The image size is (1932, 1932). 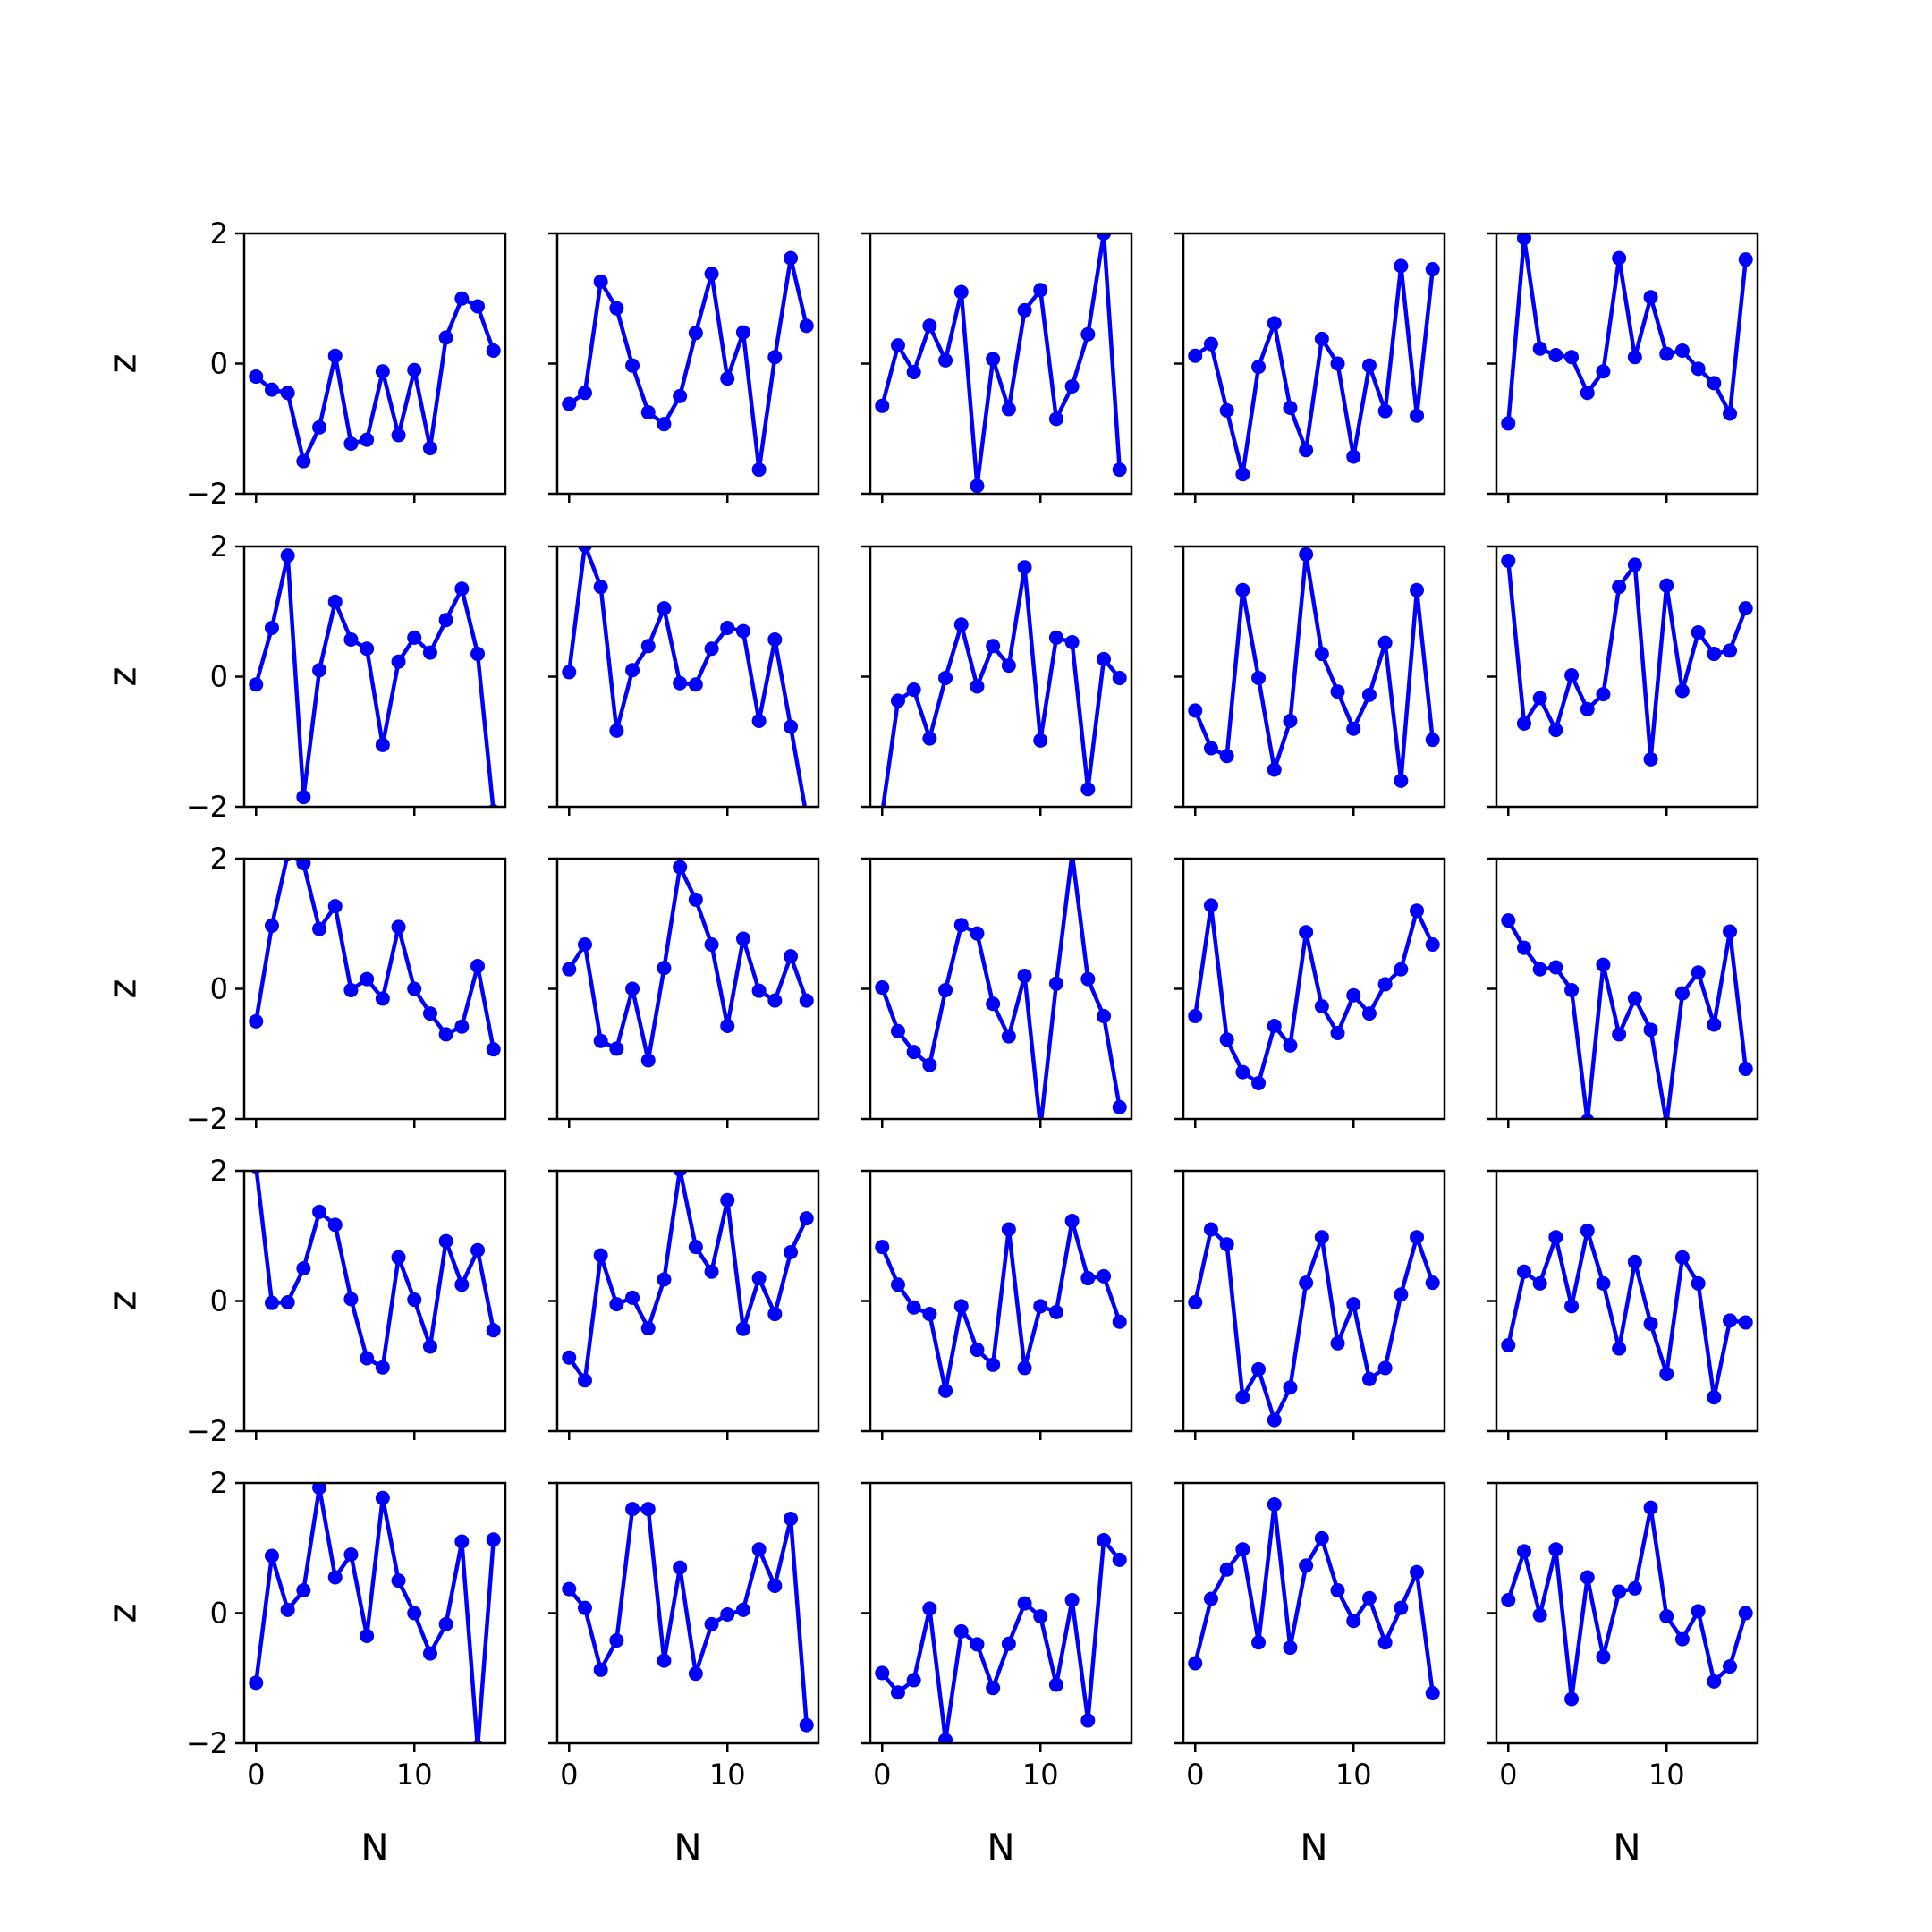 What do you see at coordinates (207, 1431) in the screenshot?
I see `y-tick-label: −2` at bounding box center [207, 1431].